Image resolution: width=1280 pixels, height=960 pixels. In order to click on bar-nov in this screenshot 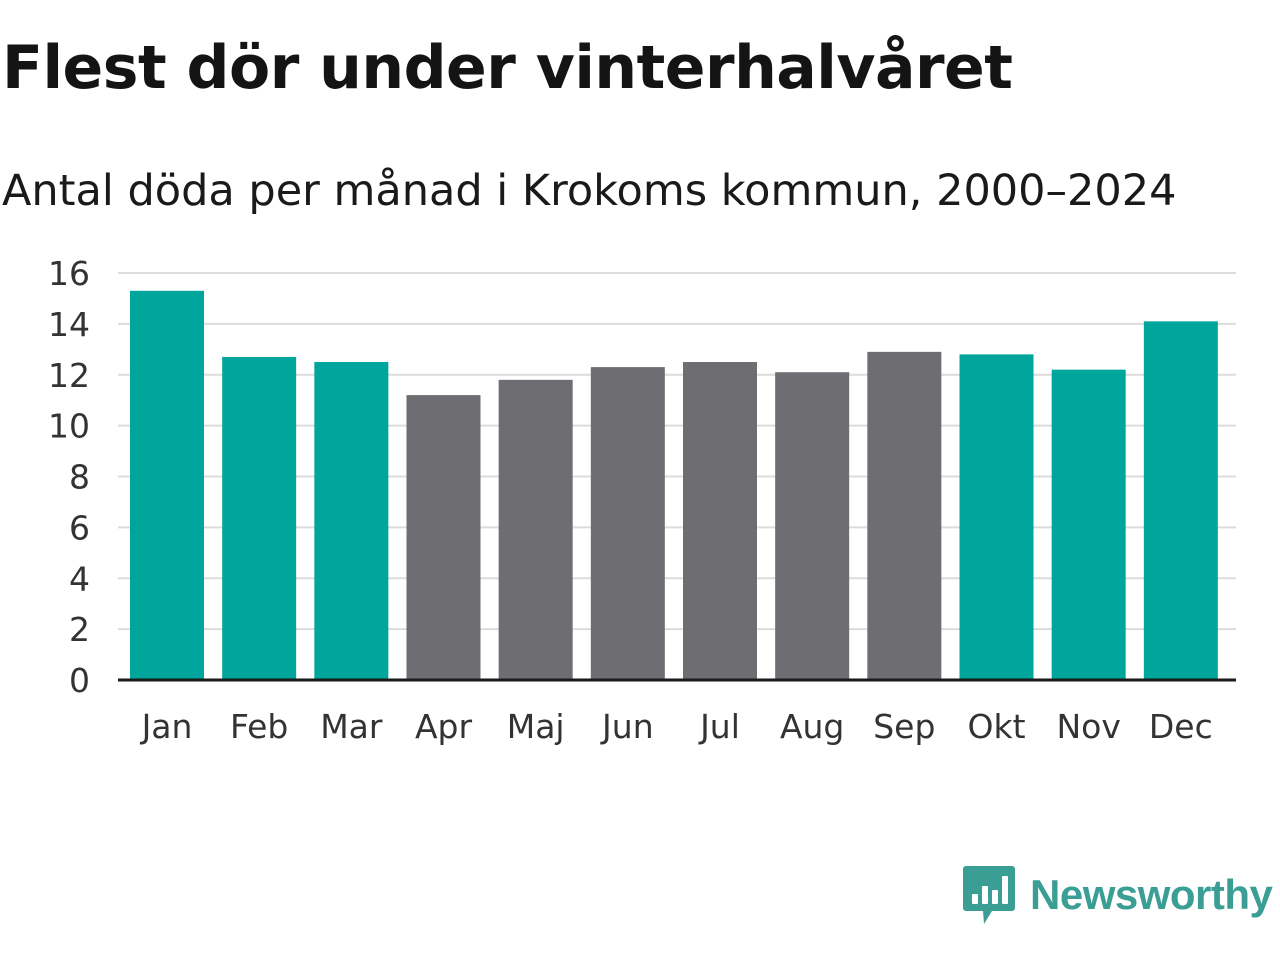, I will do `click(1088, 524)`.